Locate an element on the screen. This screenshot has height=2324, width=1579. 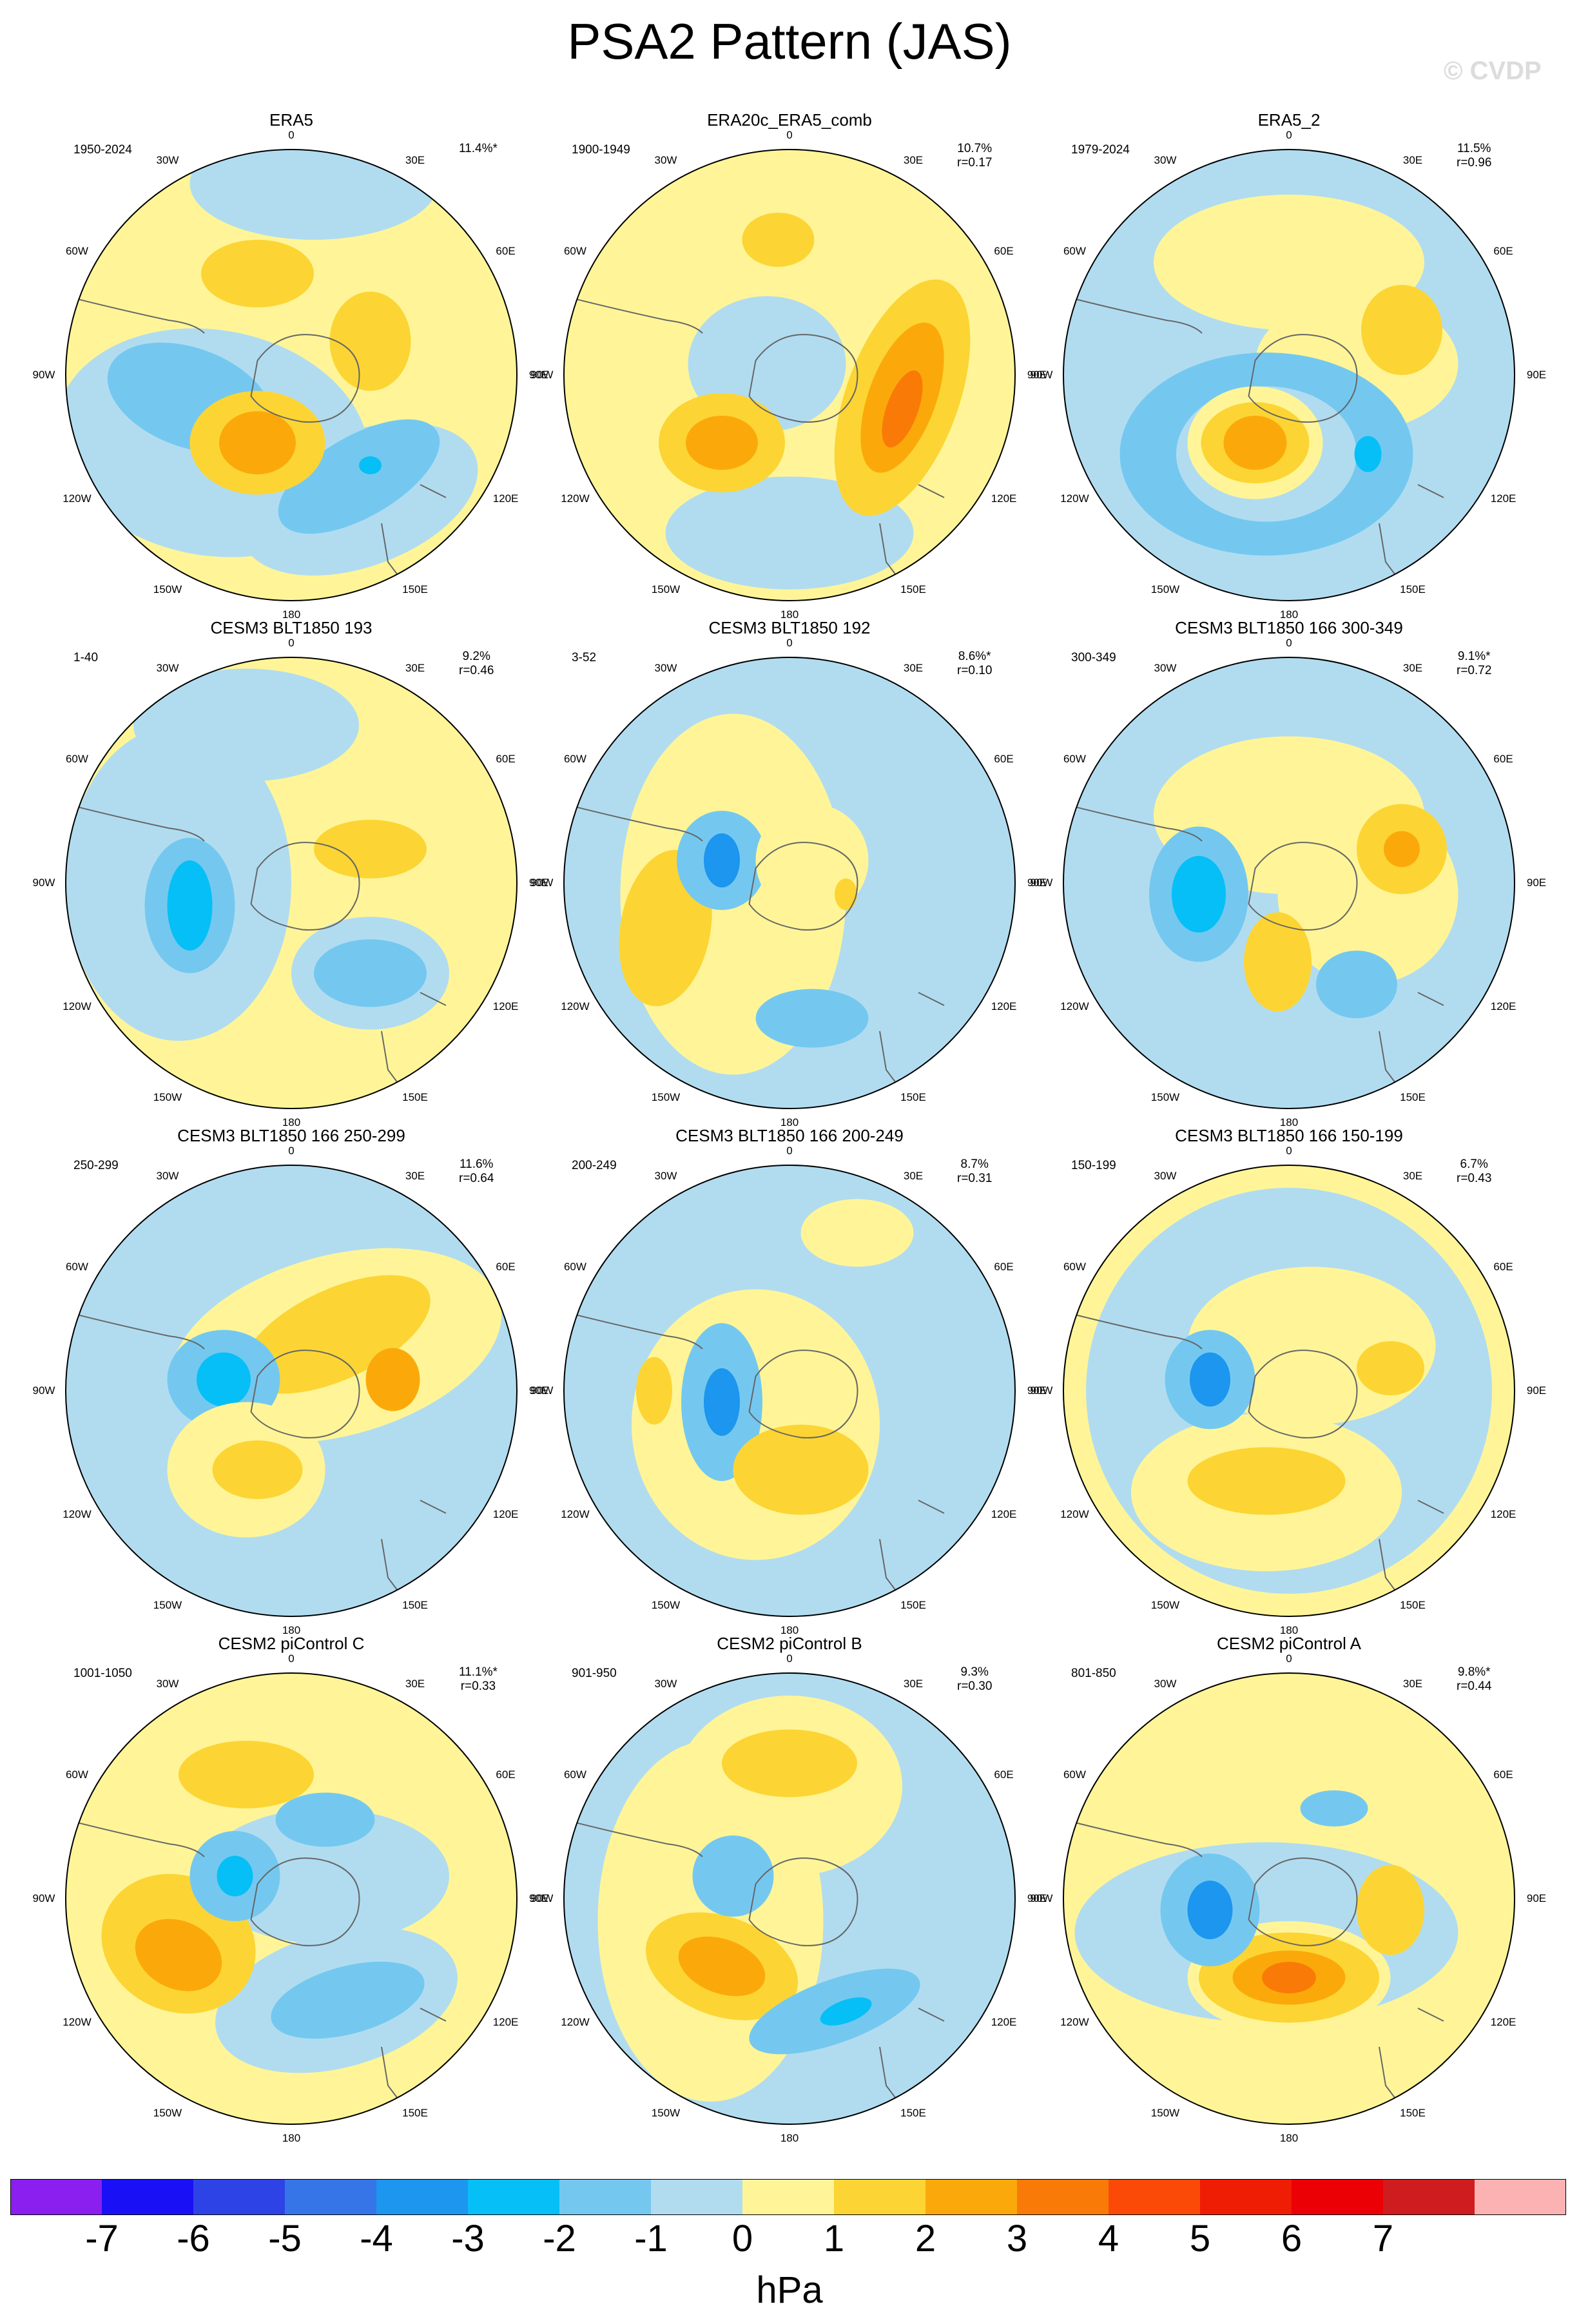
panel-stats: 6.7% r=0.43 is located at coordinates (1474, 1171).